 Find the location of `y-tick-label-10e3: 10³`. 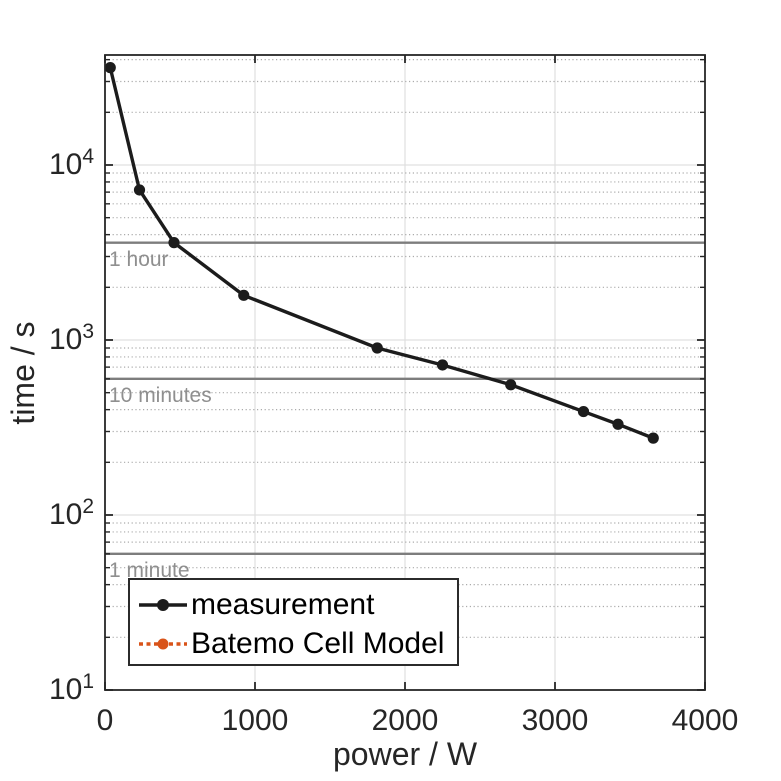

y-tick-label-10e3: 10³ is located at coordinates (71, 338).